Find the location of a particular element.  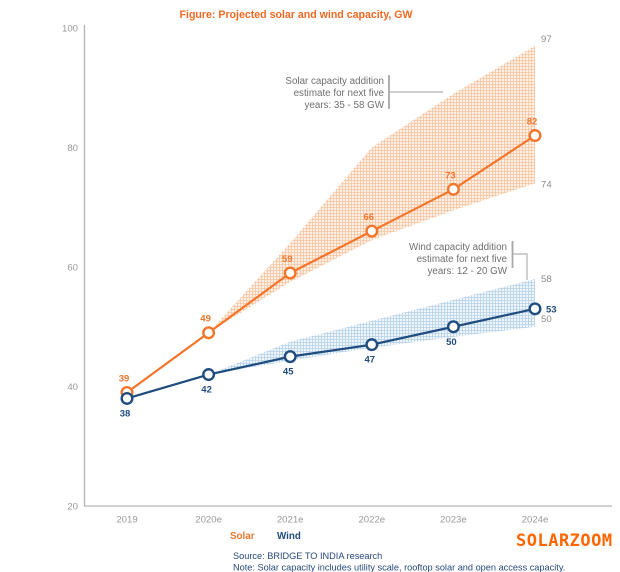

solarzoom-watermark: SOLARZOOM is located at coordinates (564, 541).